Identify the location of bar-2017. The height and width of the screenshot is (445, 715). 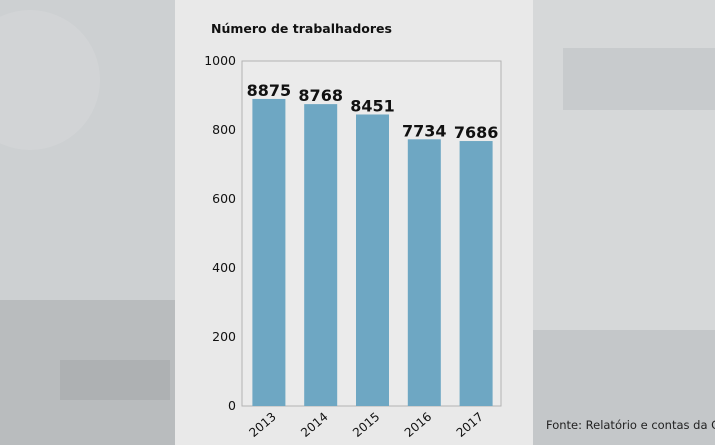
(476, 274).